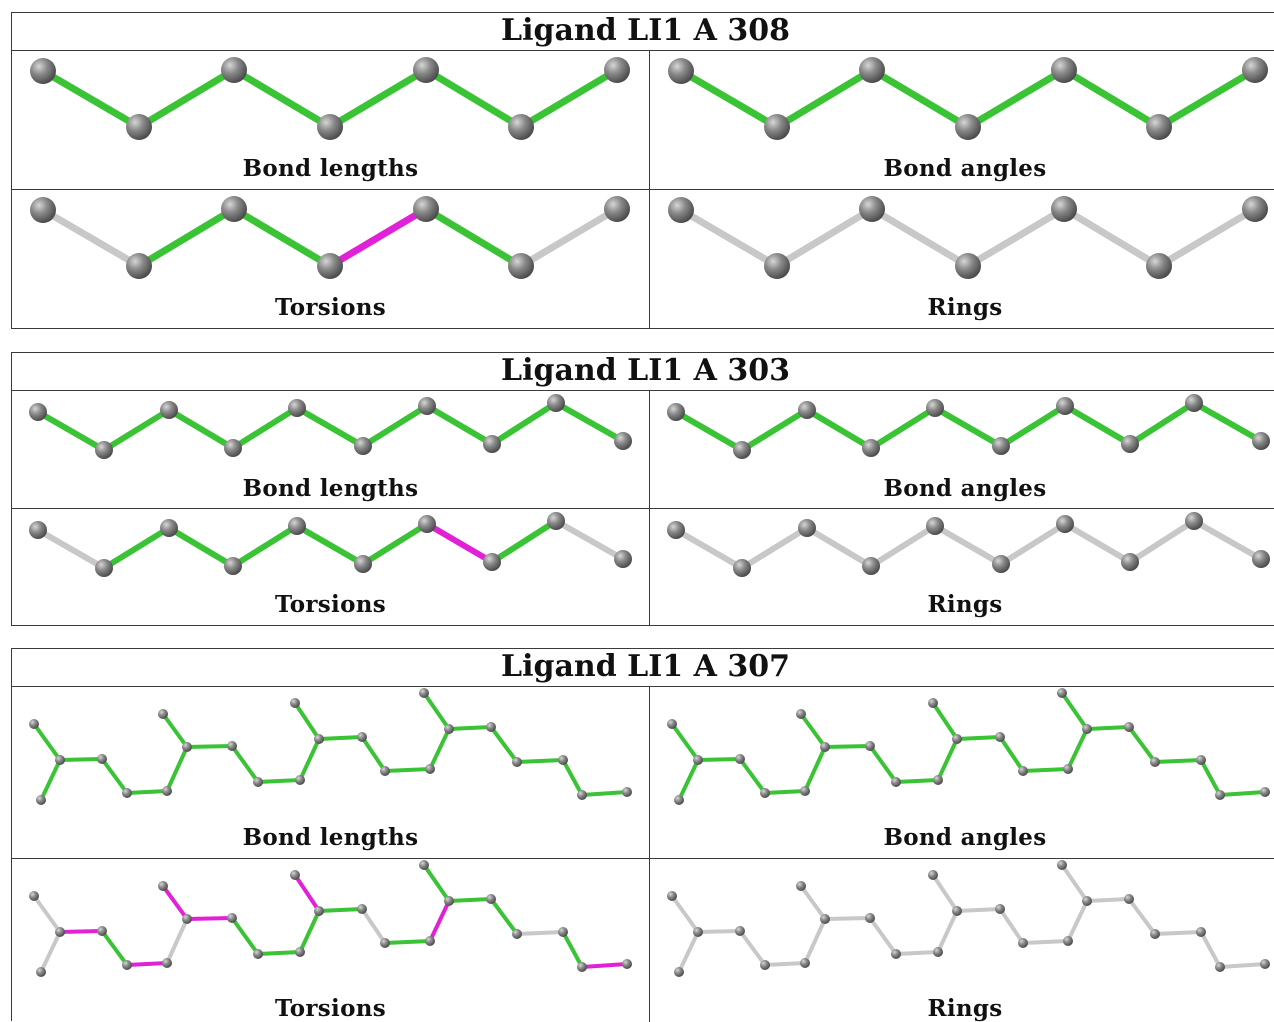  What do you see at coordinates (965, 837) in the screenshot?
I see `panel-caption: Bond angles` at bounding box center [965, 837].